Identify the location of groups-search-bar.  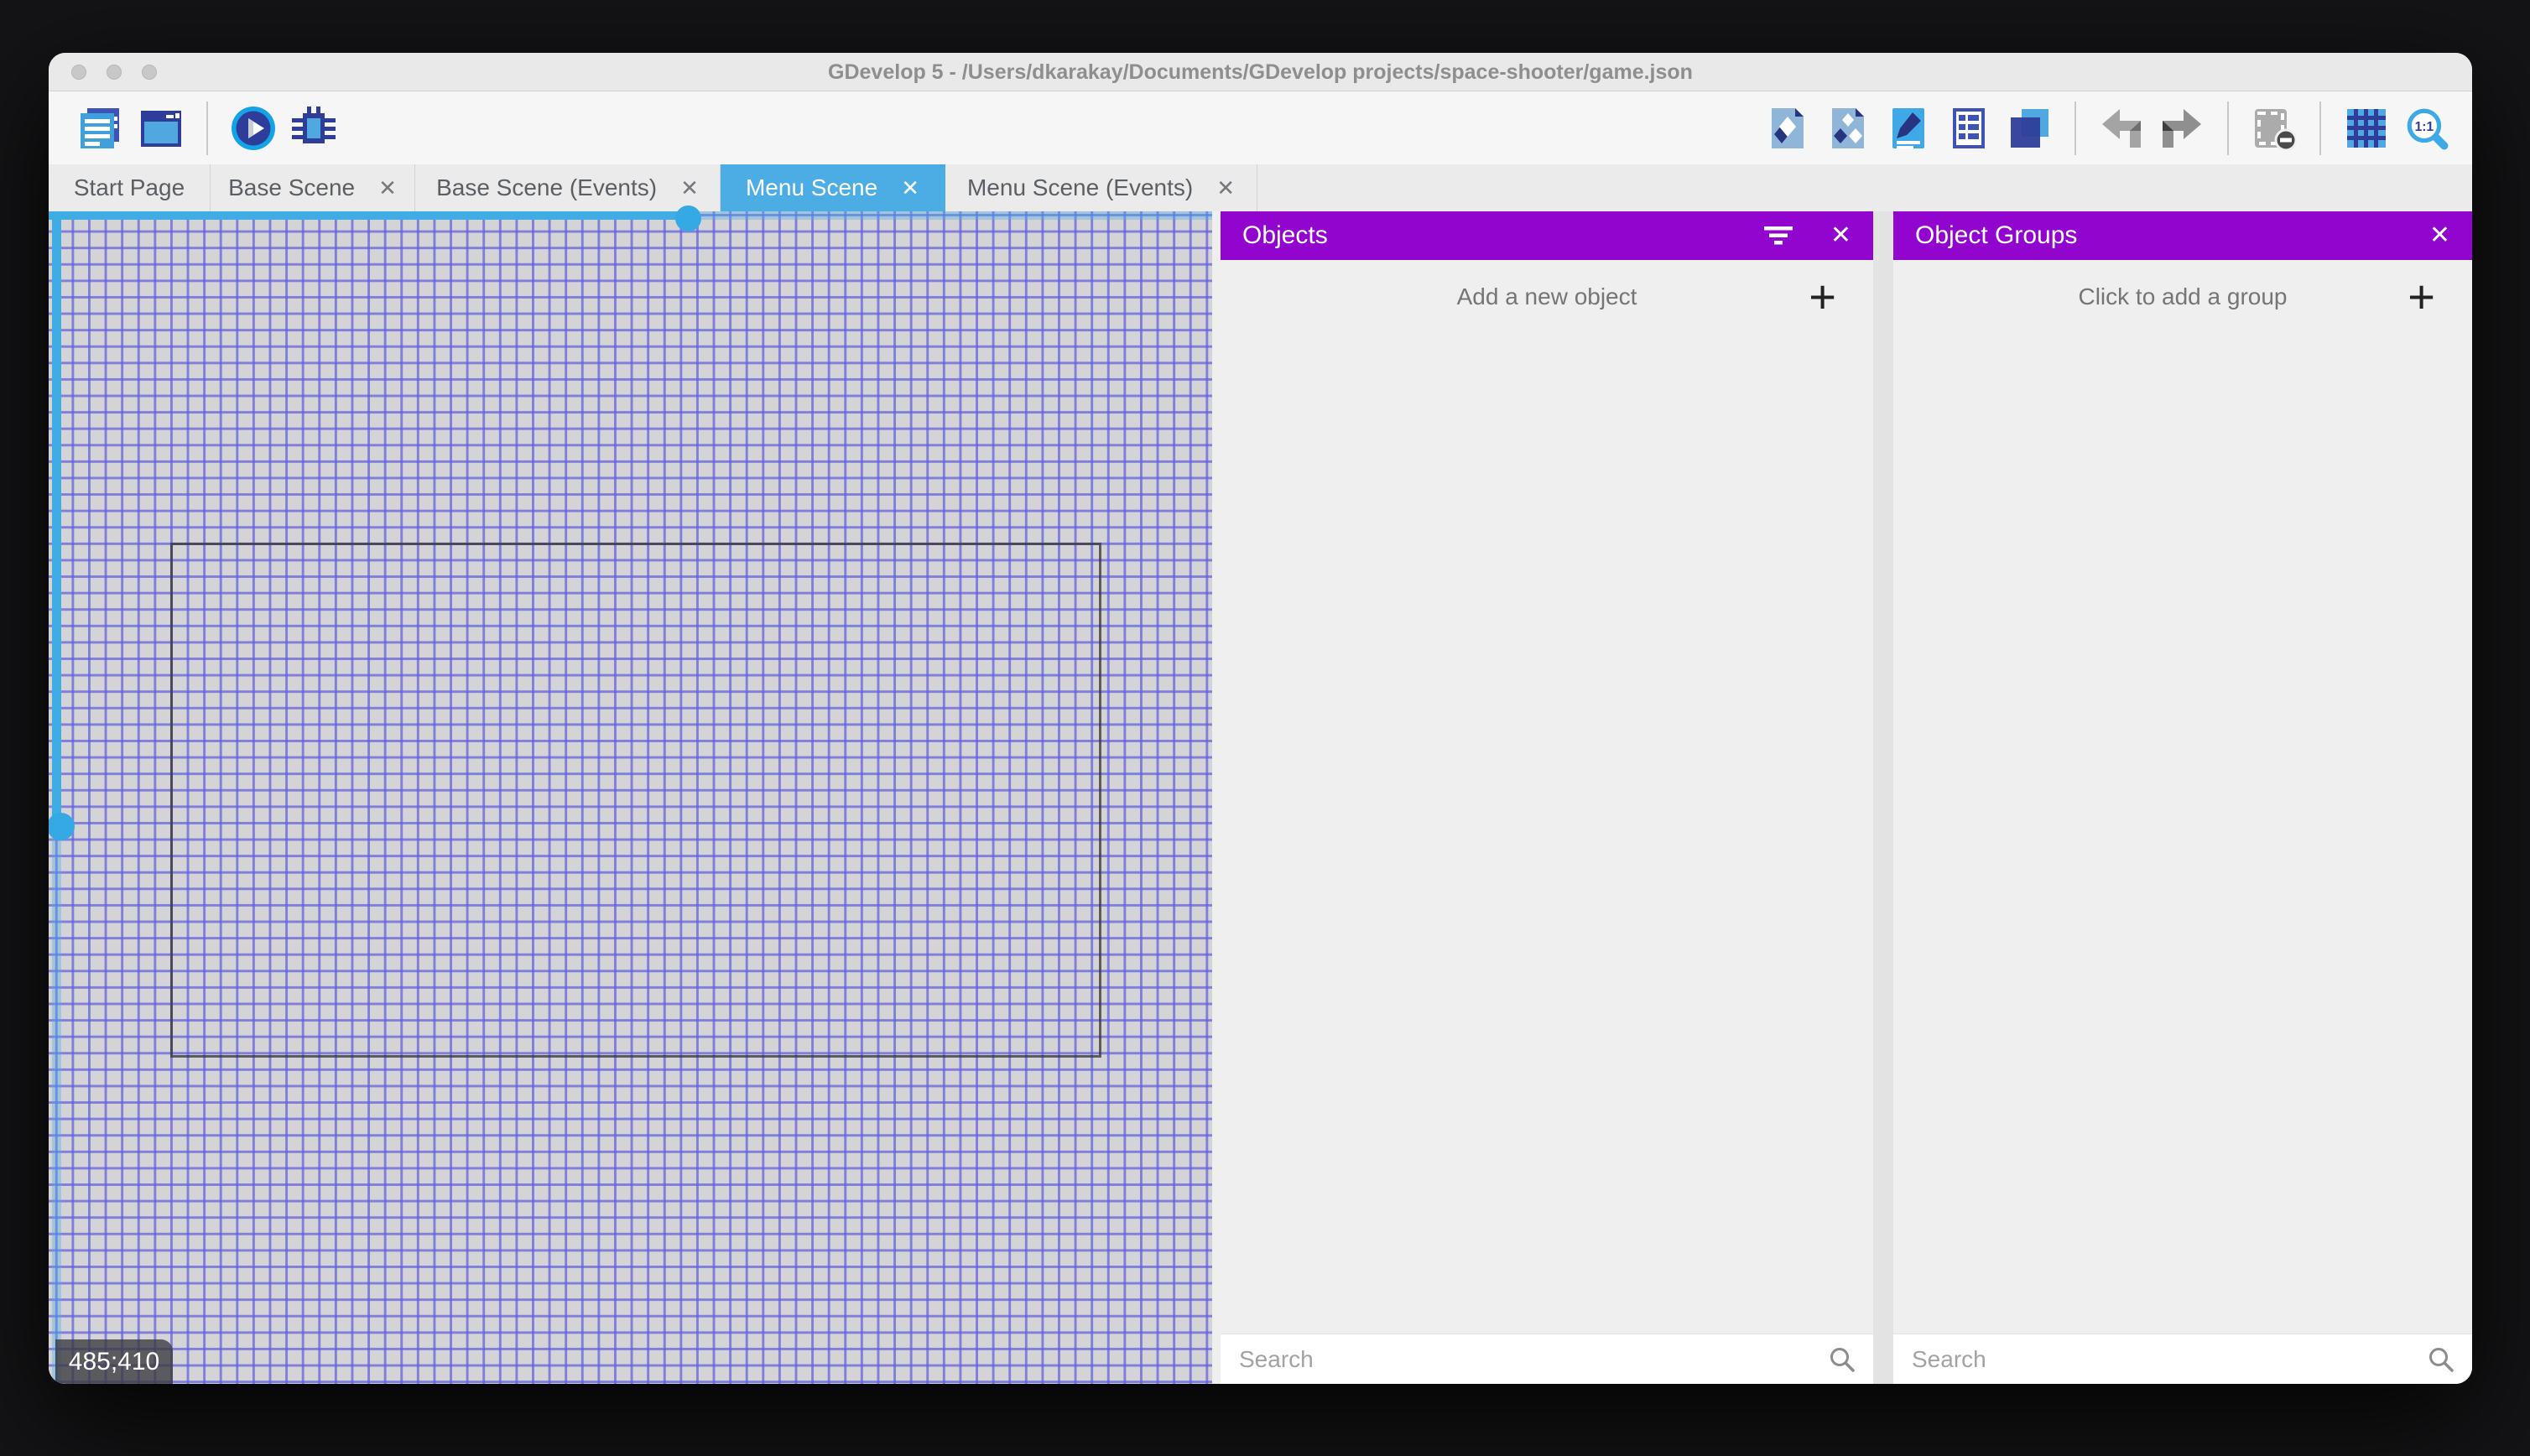
(2182, 1359).